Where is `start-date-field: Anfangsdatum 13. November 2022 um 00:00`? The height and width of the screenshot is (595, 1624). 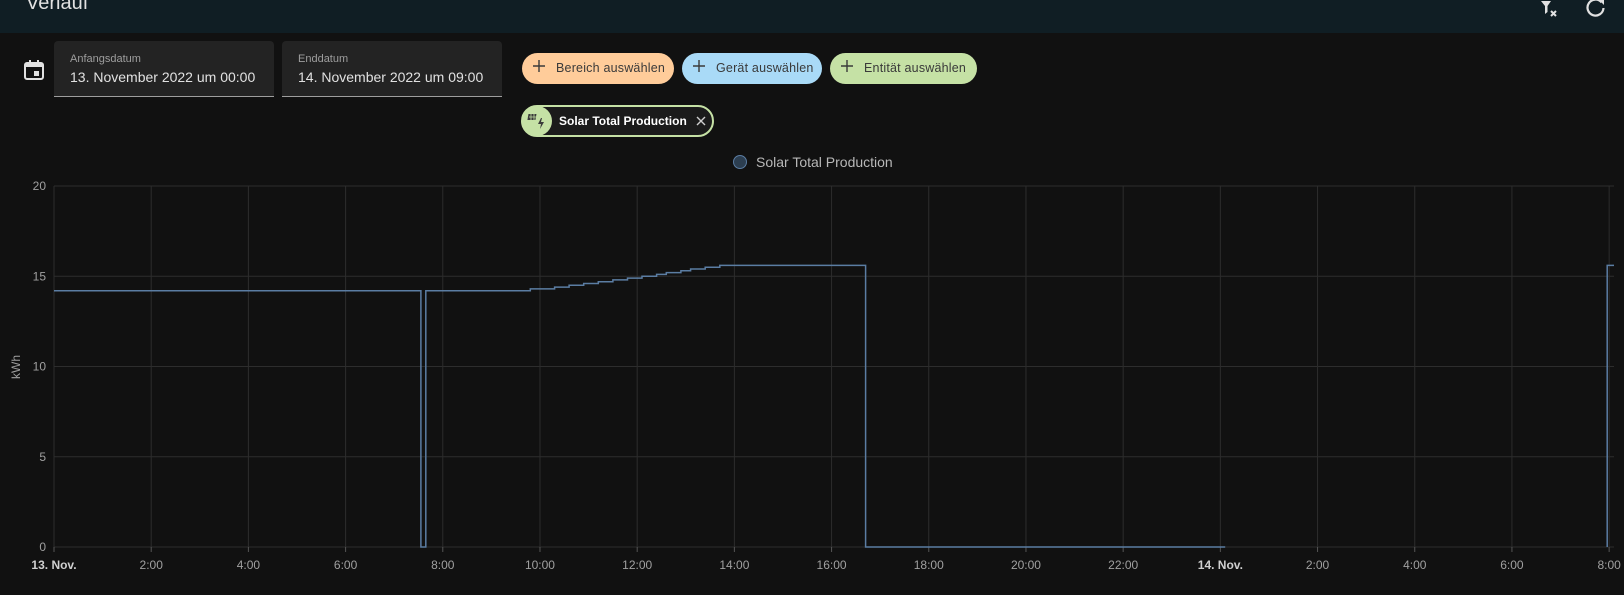 start-date-field: Anfangsdatum 13. November 2022 um 00:00 is located at coordinates (164, 69).